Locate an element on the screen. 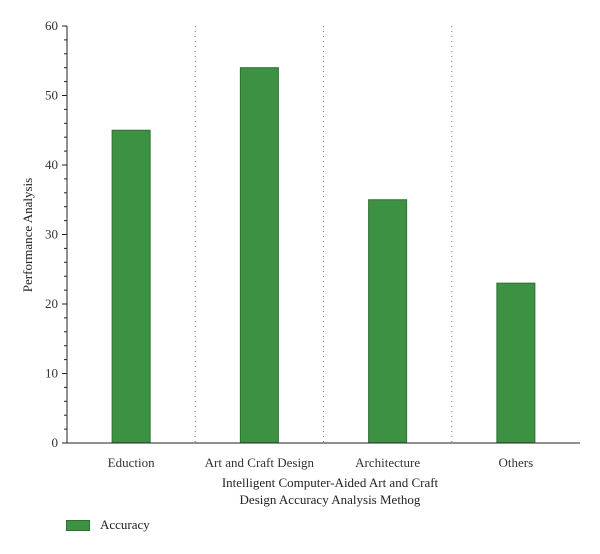 This screenshot has width=600, height=554. y-tick-label: 50 is located at coordinates (51, 95).